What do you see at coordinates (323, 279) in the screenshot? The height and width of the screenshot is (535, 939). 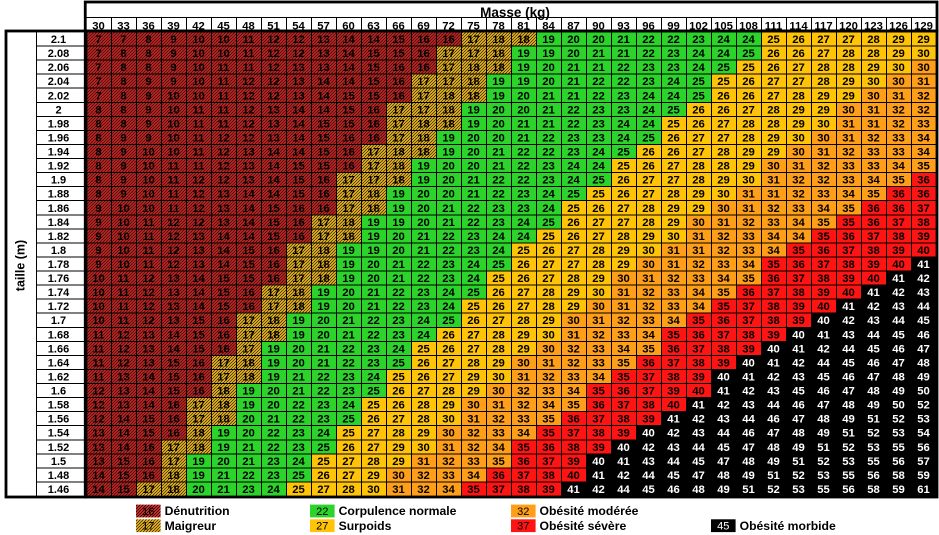 I see `svg-text: 18` at bounding box center [323, 279].